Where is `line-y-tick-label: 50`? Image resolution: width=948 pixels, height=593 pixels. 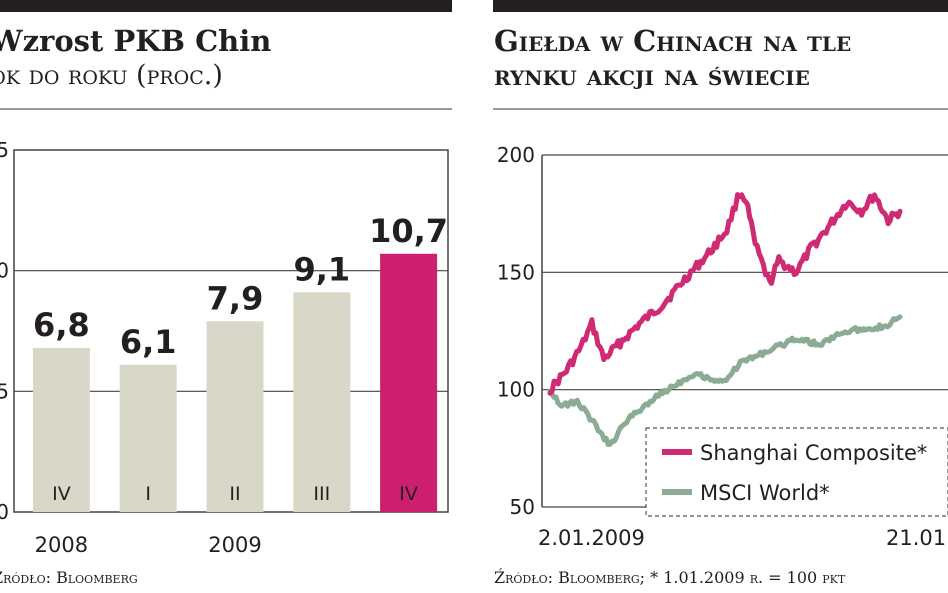 line-y-tick-label: 50 is located at coordinates (522, 507).